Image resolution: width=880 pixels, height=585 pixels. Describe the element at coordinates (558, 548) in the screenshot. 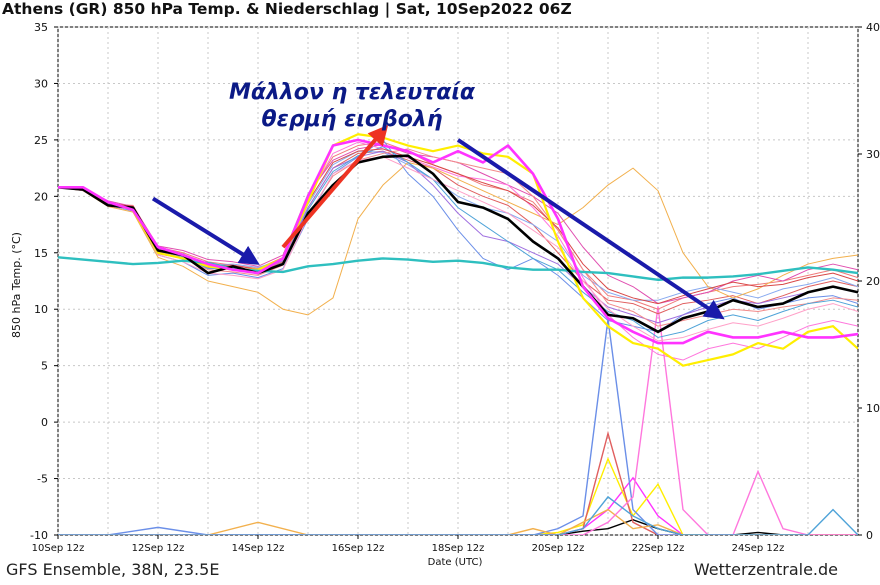

I see `x-tick-label: 20Sep 12z` at that location.